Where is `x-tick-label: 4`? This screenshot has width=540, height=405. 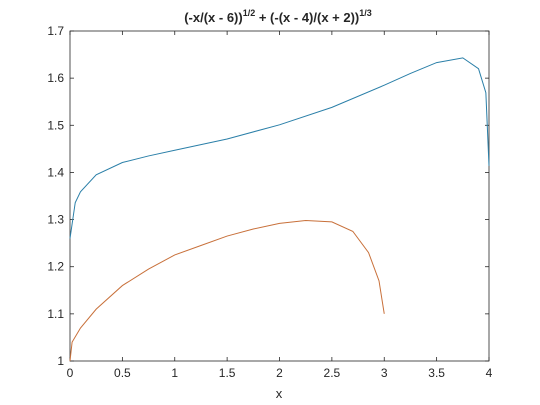
x-tick-label: 4 is located at coordinates (489, 373).